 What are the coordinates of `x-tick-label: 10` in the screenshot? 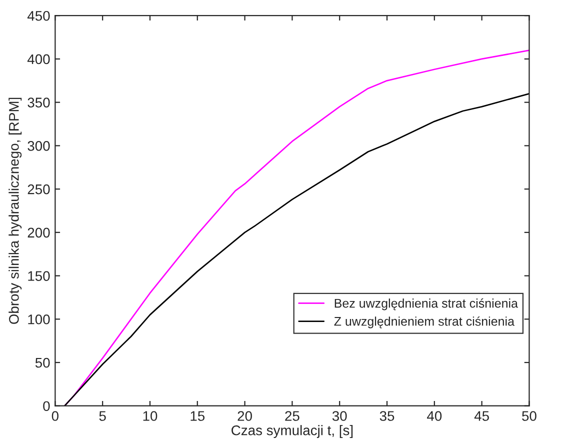 It's located at (150, 416).